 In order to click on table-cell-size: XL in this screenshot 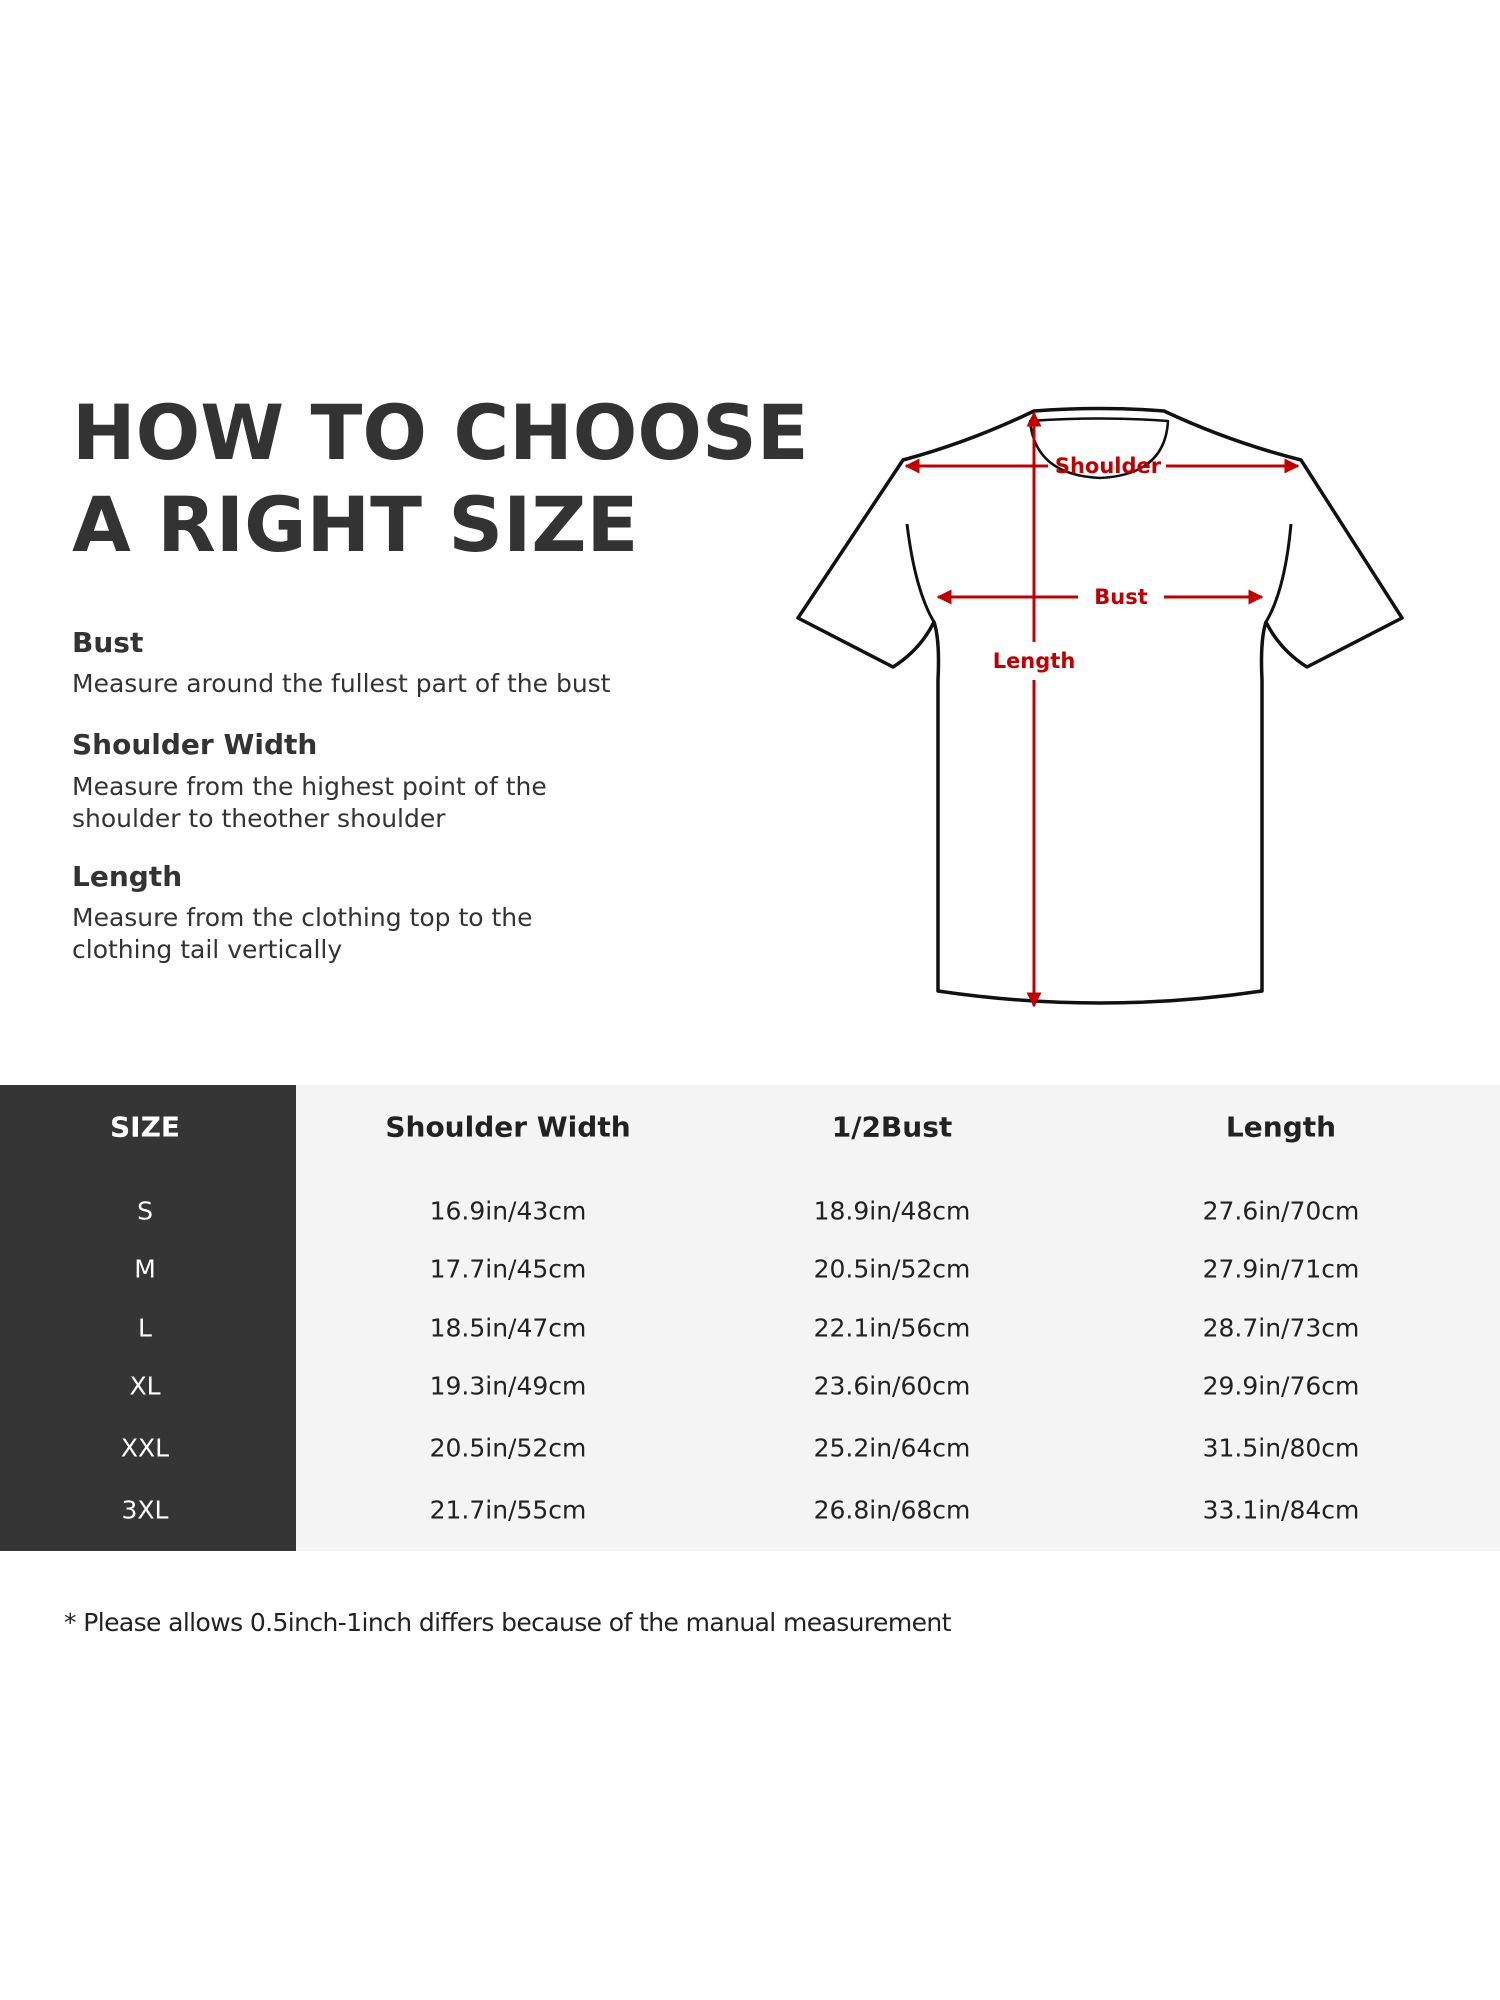, I will do `click(145, 1386)`.